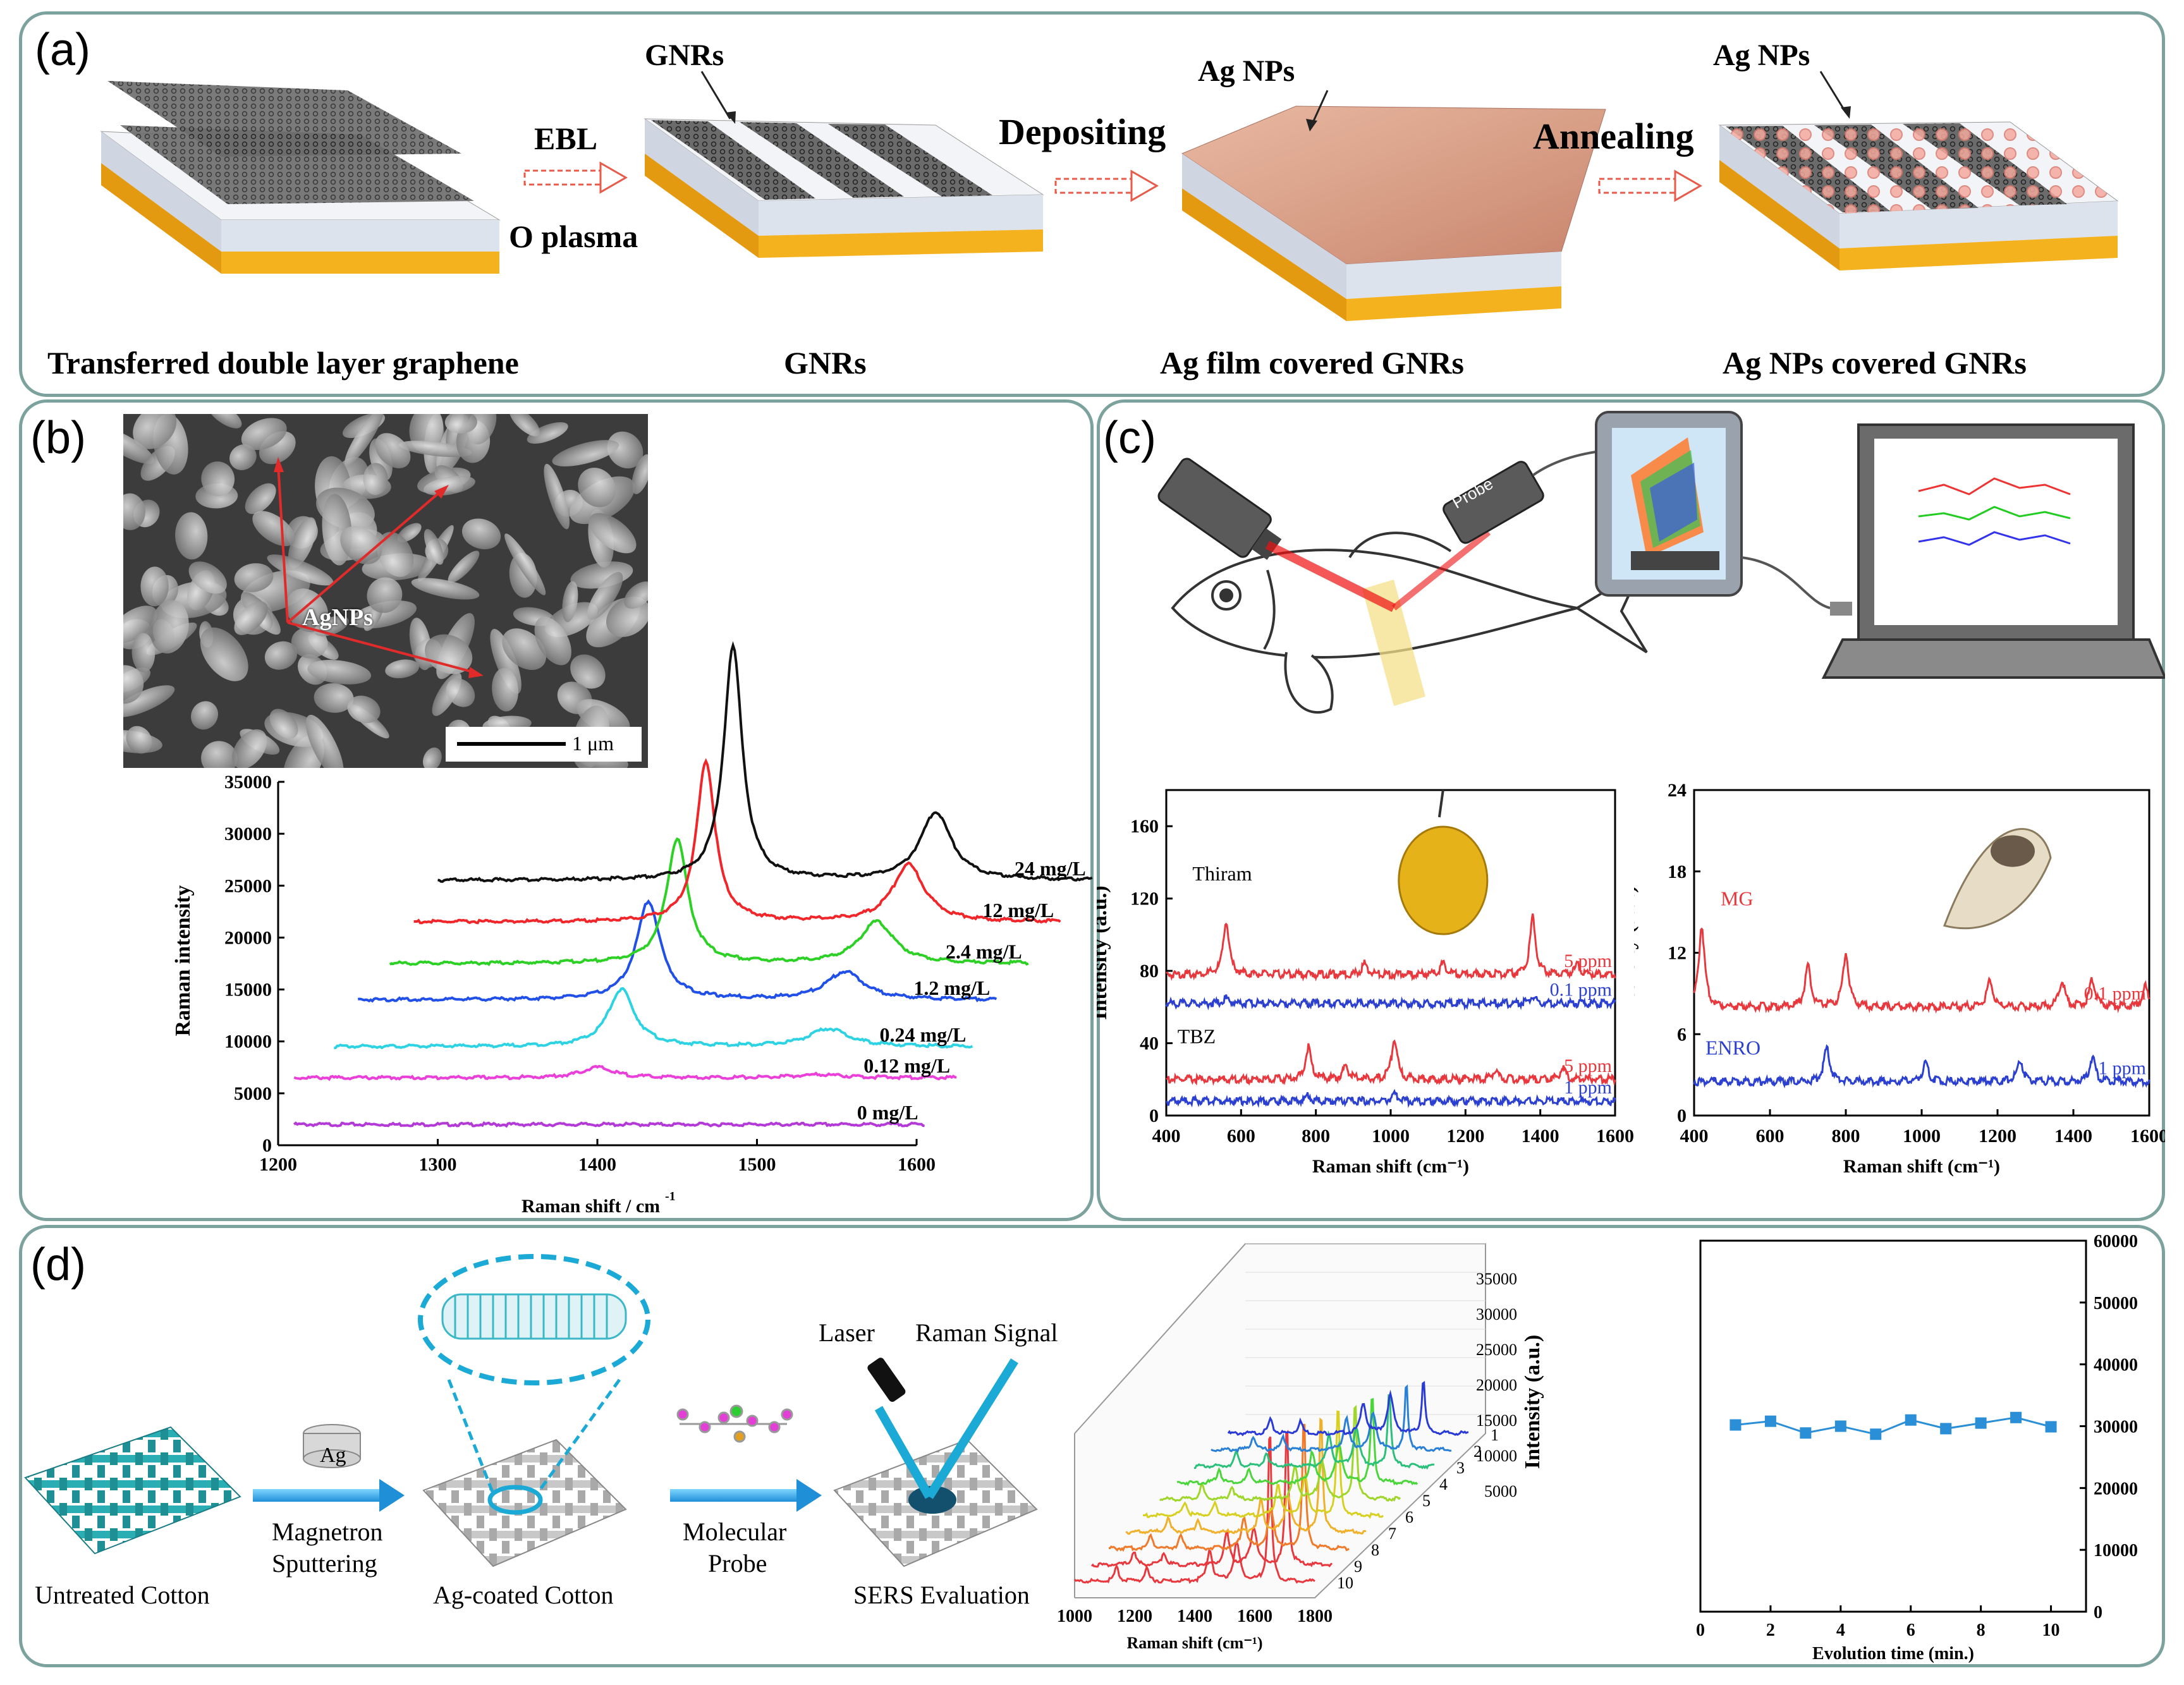  I want to click on x-tick-label: 10, so click(2051, 1630).